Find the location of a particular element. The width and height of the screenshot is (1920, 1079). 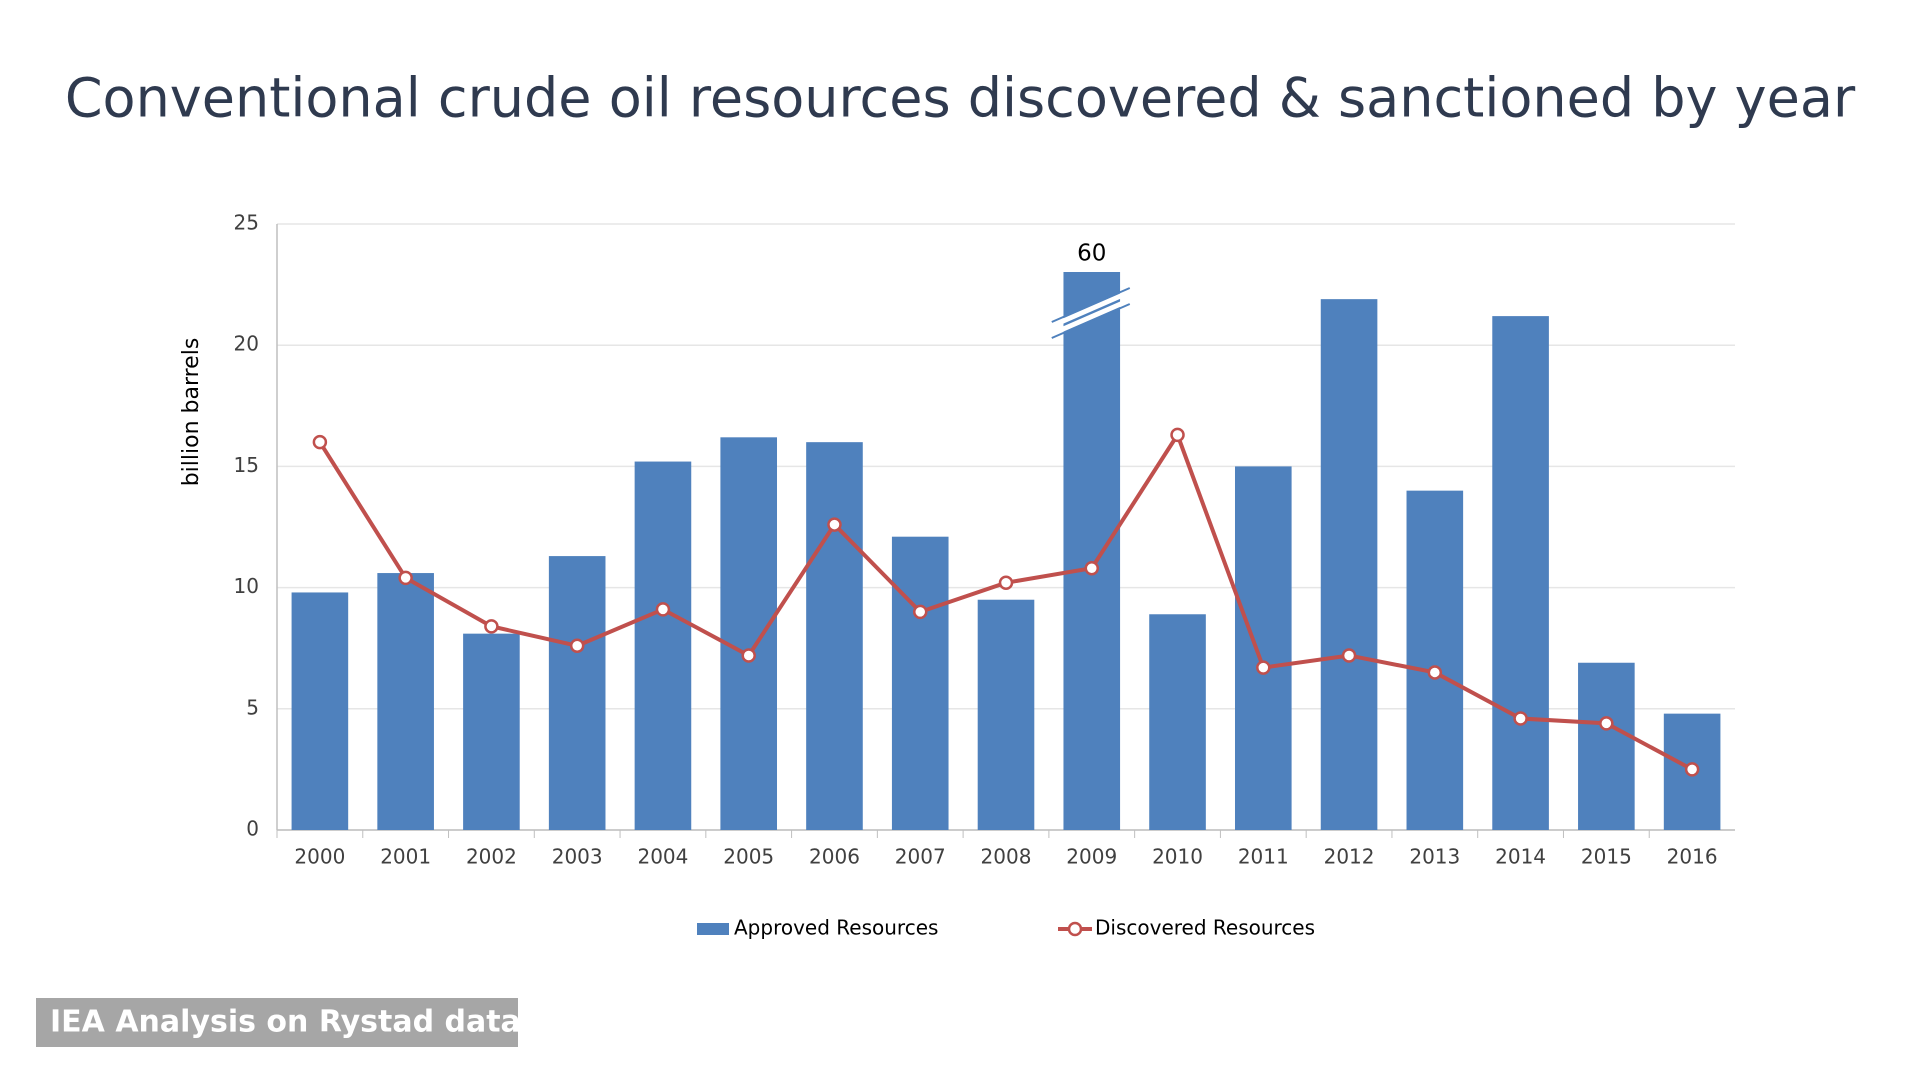

y-tick-label: 20 is located at coordinates (246, 344).